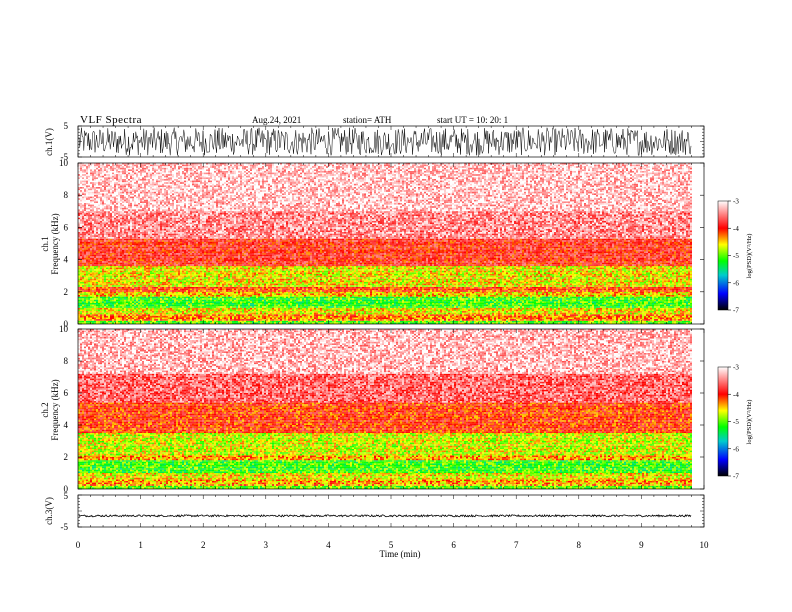  What do you see at coordinates (641, 545) in the screenshot?
I see `xtick-label: 9` at bounding box center [641, 545].